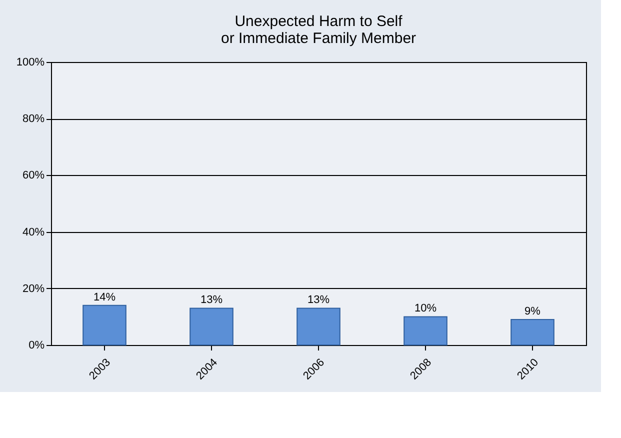 This screenshot has height=438, width=621. I want to click on y-tick-label: 20%, so click(33, 288).